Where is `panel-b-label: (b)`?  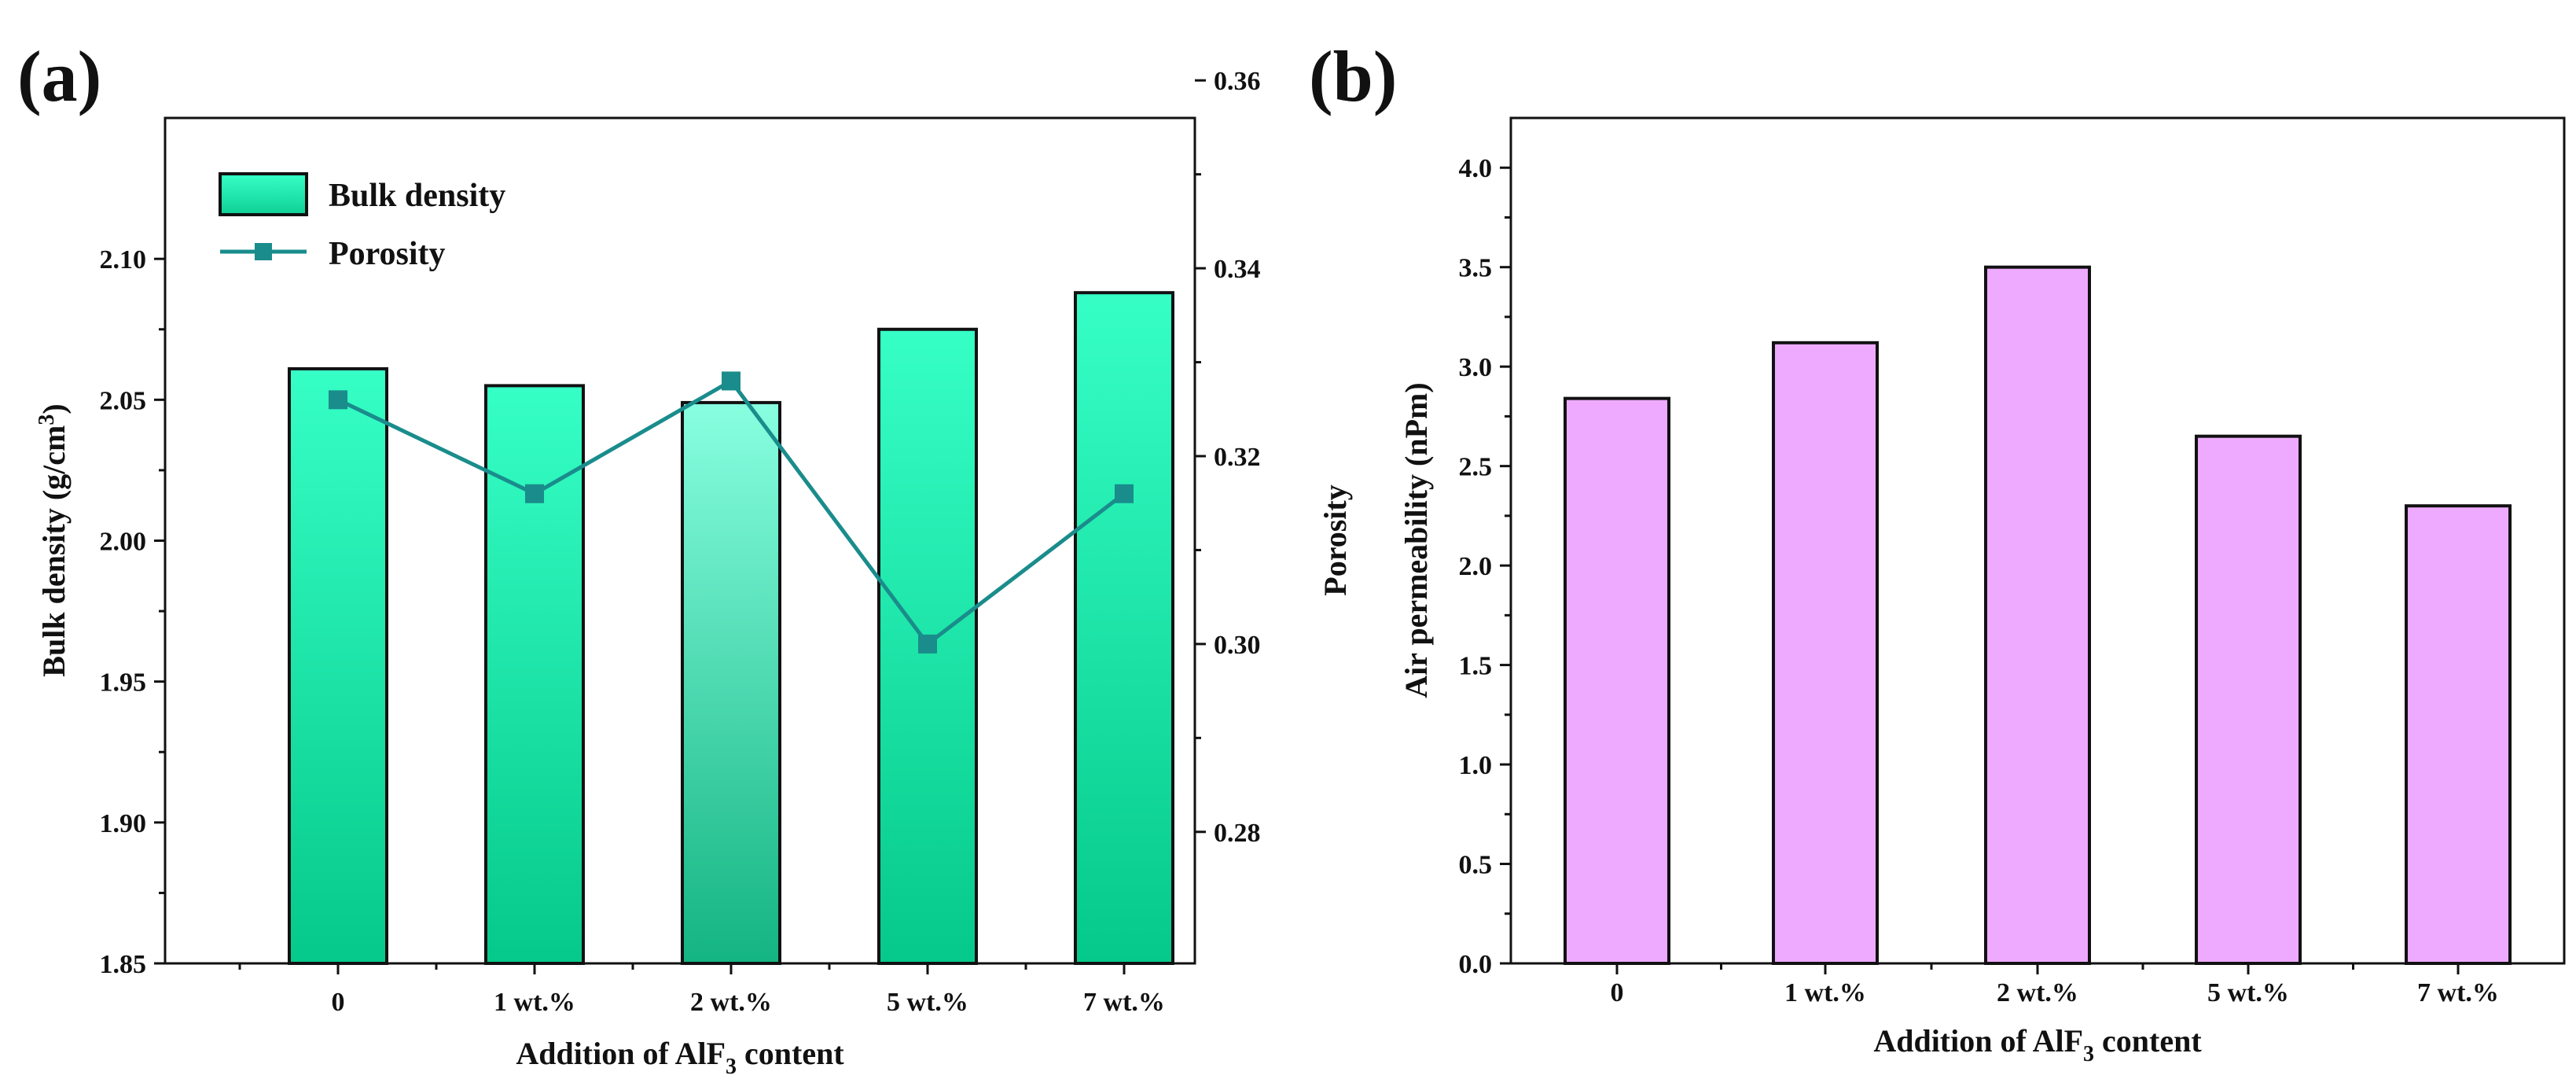
panel-b-label: (b) is located at coordinates (1353, 76).